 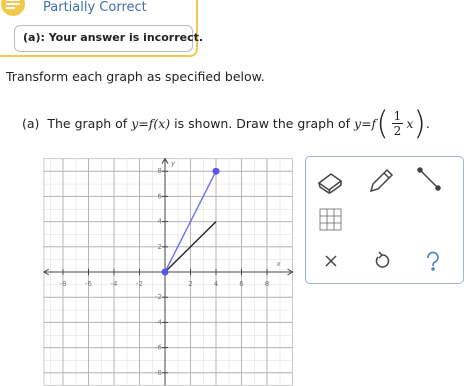 What do you see at coordinates (397, 130) in the screenshot?
I see `denominator: 2` at bounding box center [397, 130].